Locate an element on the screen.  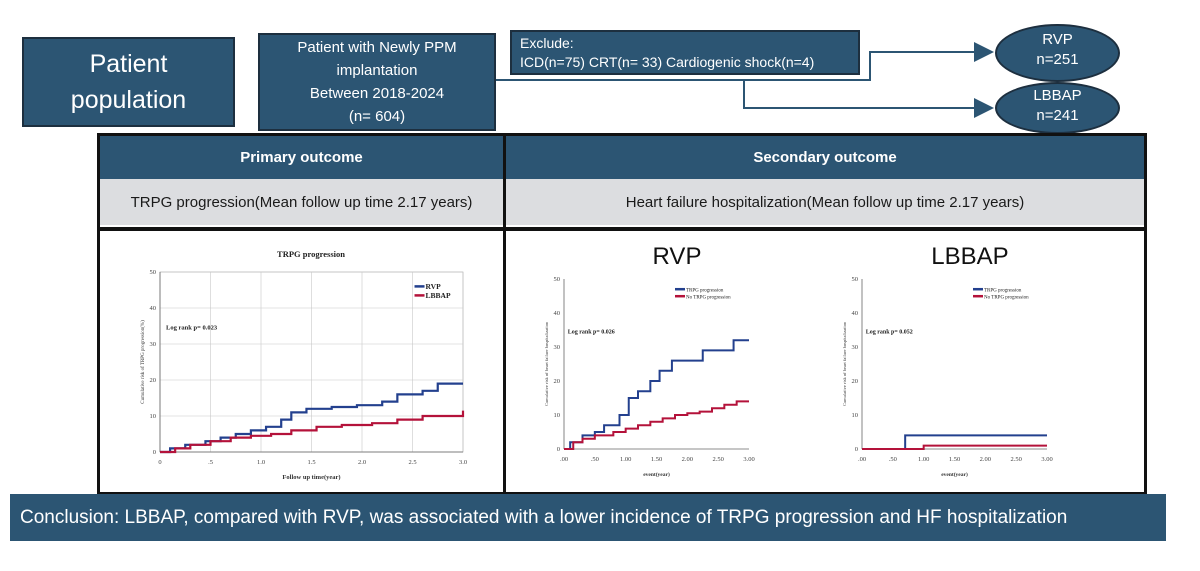
arrow-to-lbbap is located at coordinates (868, 99).